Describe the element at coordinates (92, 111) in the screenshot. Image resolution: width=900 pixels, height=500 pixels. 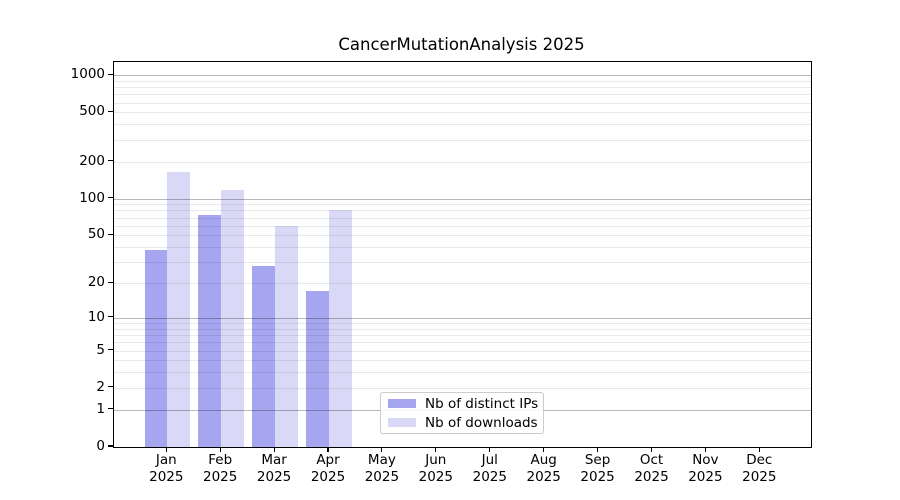
I see `y-tick-label: 500` at that location.